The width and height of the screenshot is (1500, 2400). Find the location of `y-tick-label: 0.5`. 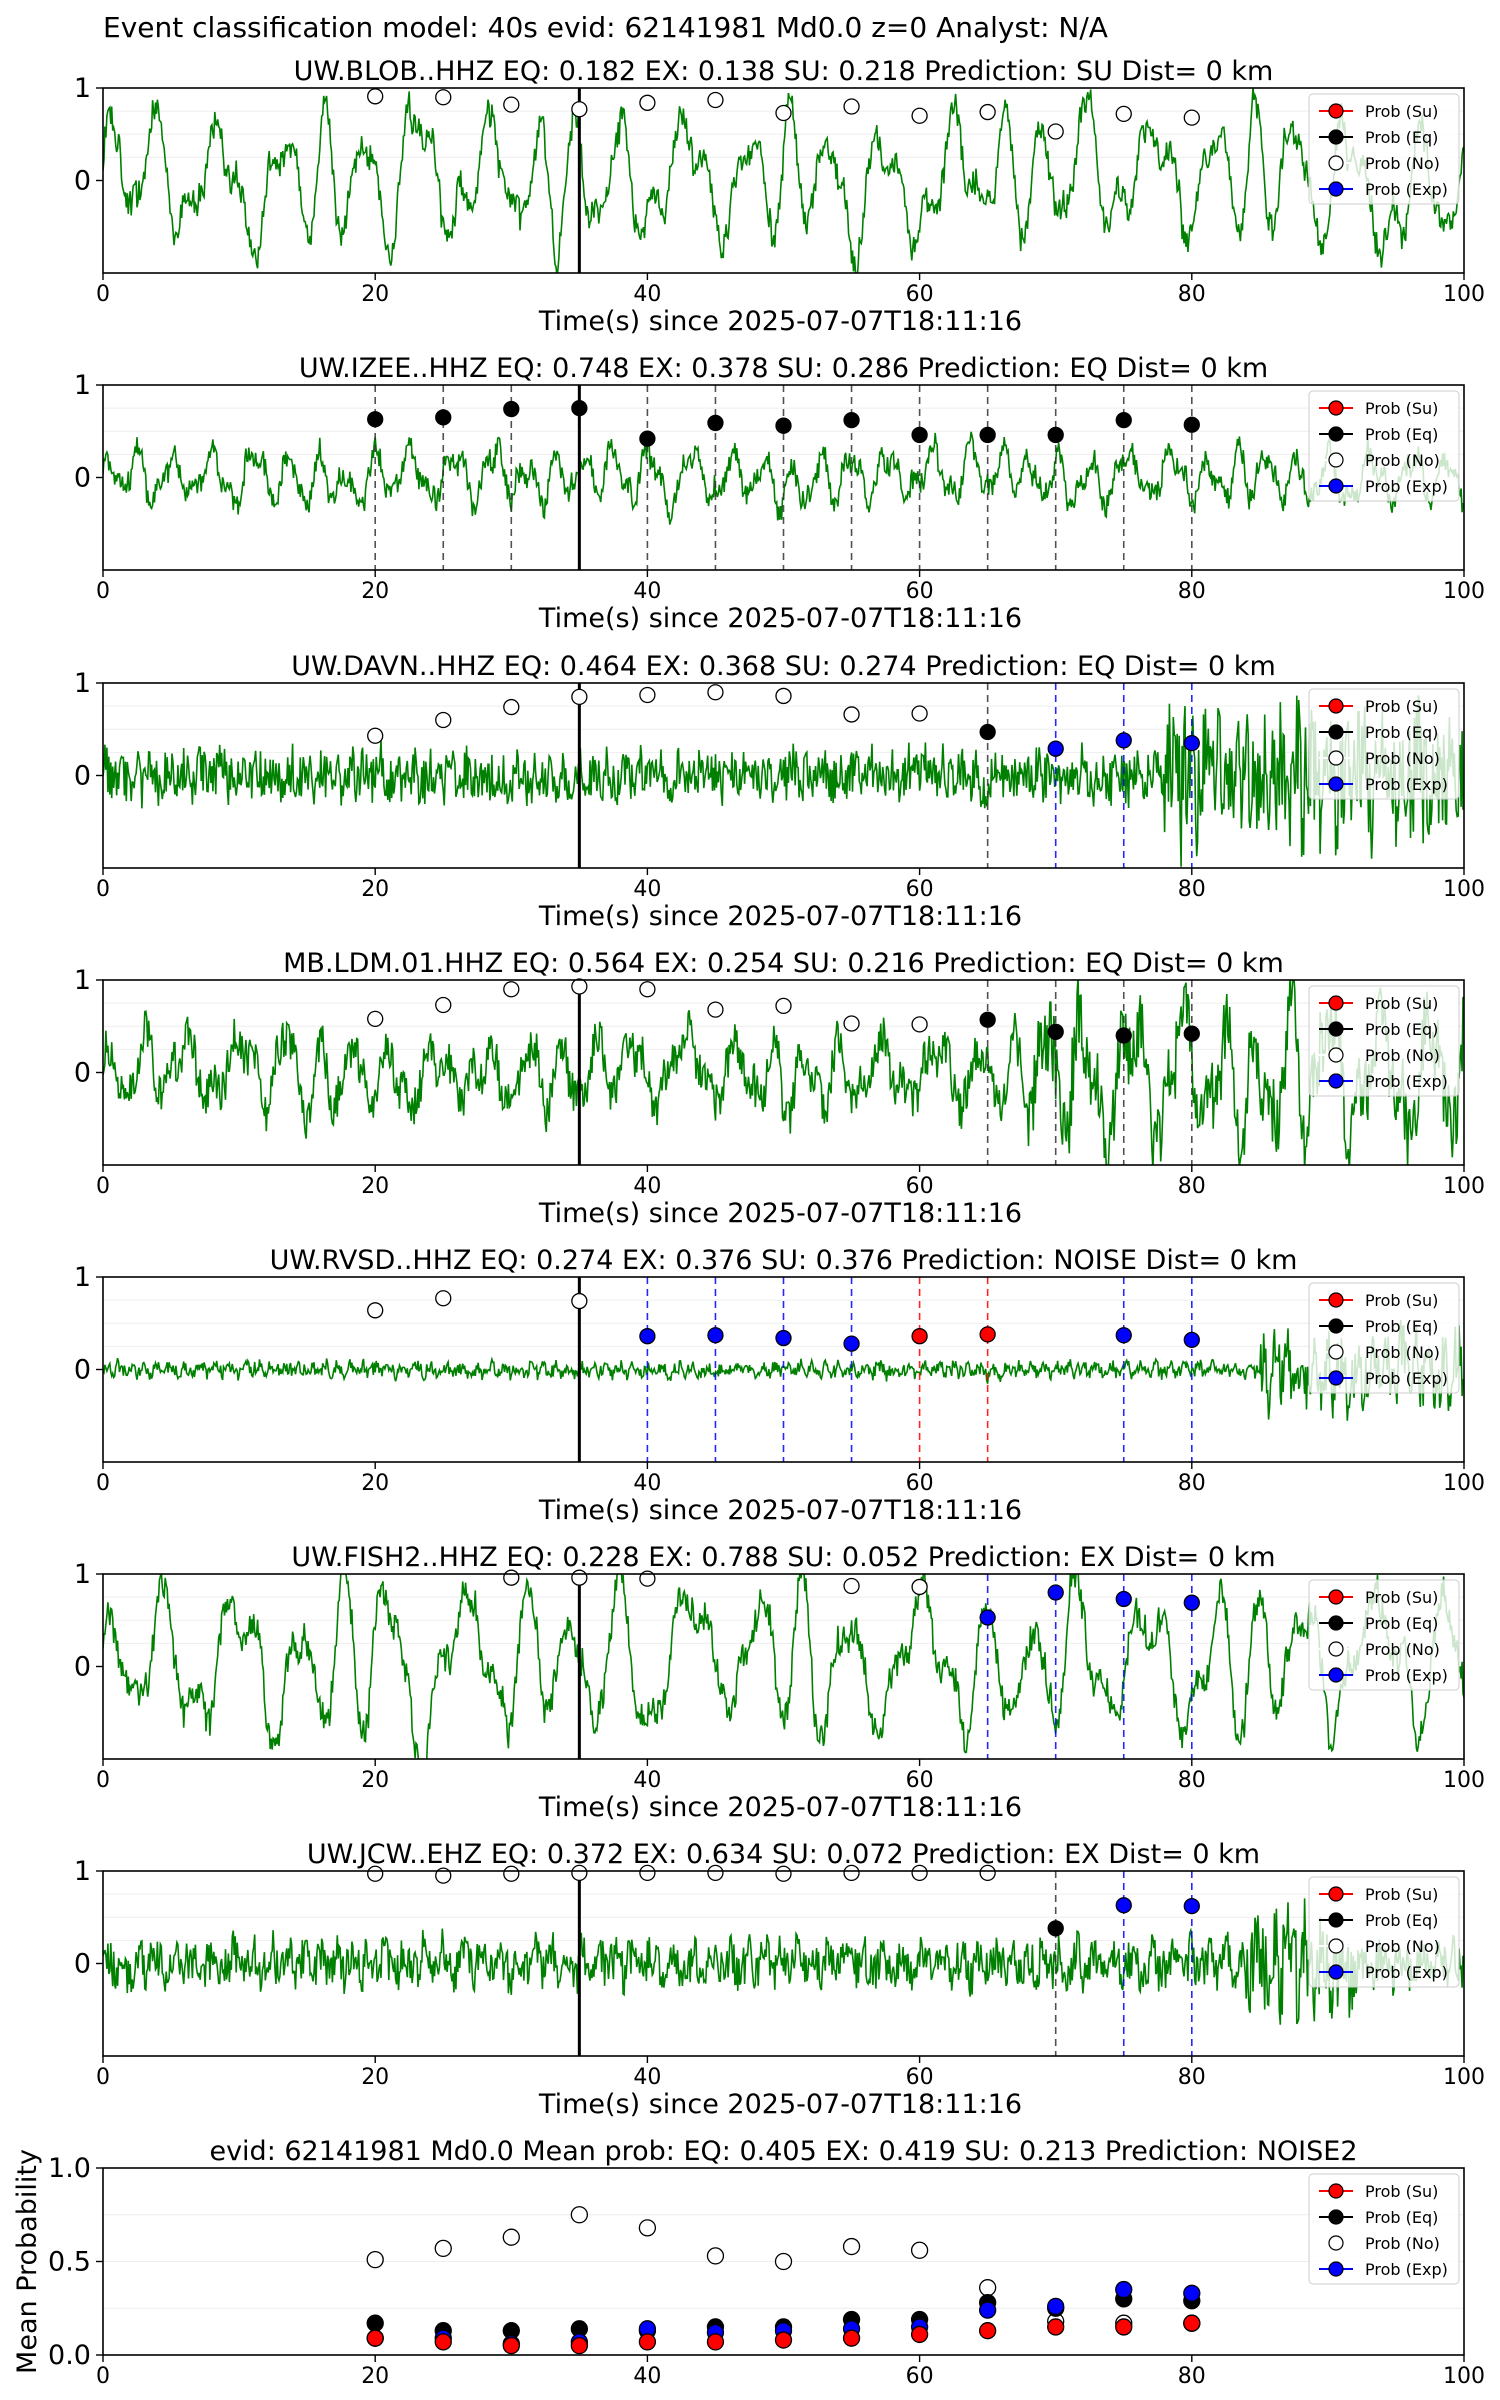

y-tick-label: 0.5 is located at coordinates (69, 2262).